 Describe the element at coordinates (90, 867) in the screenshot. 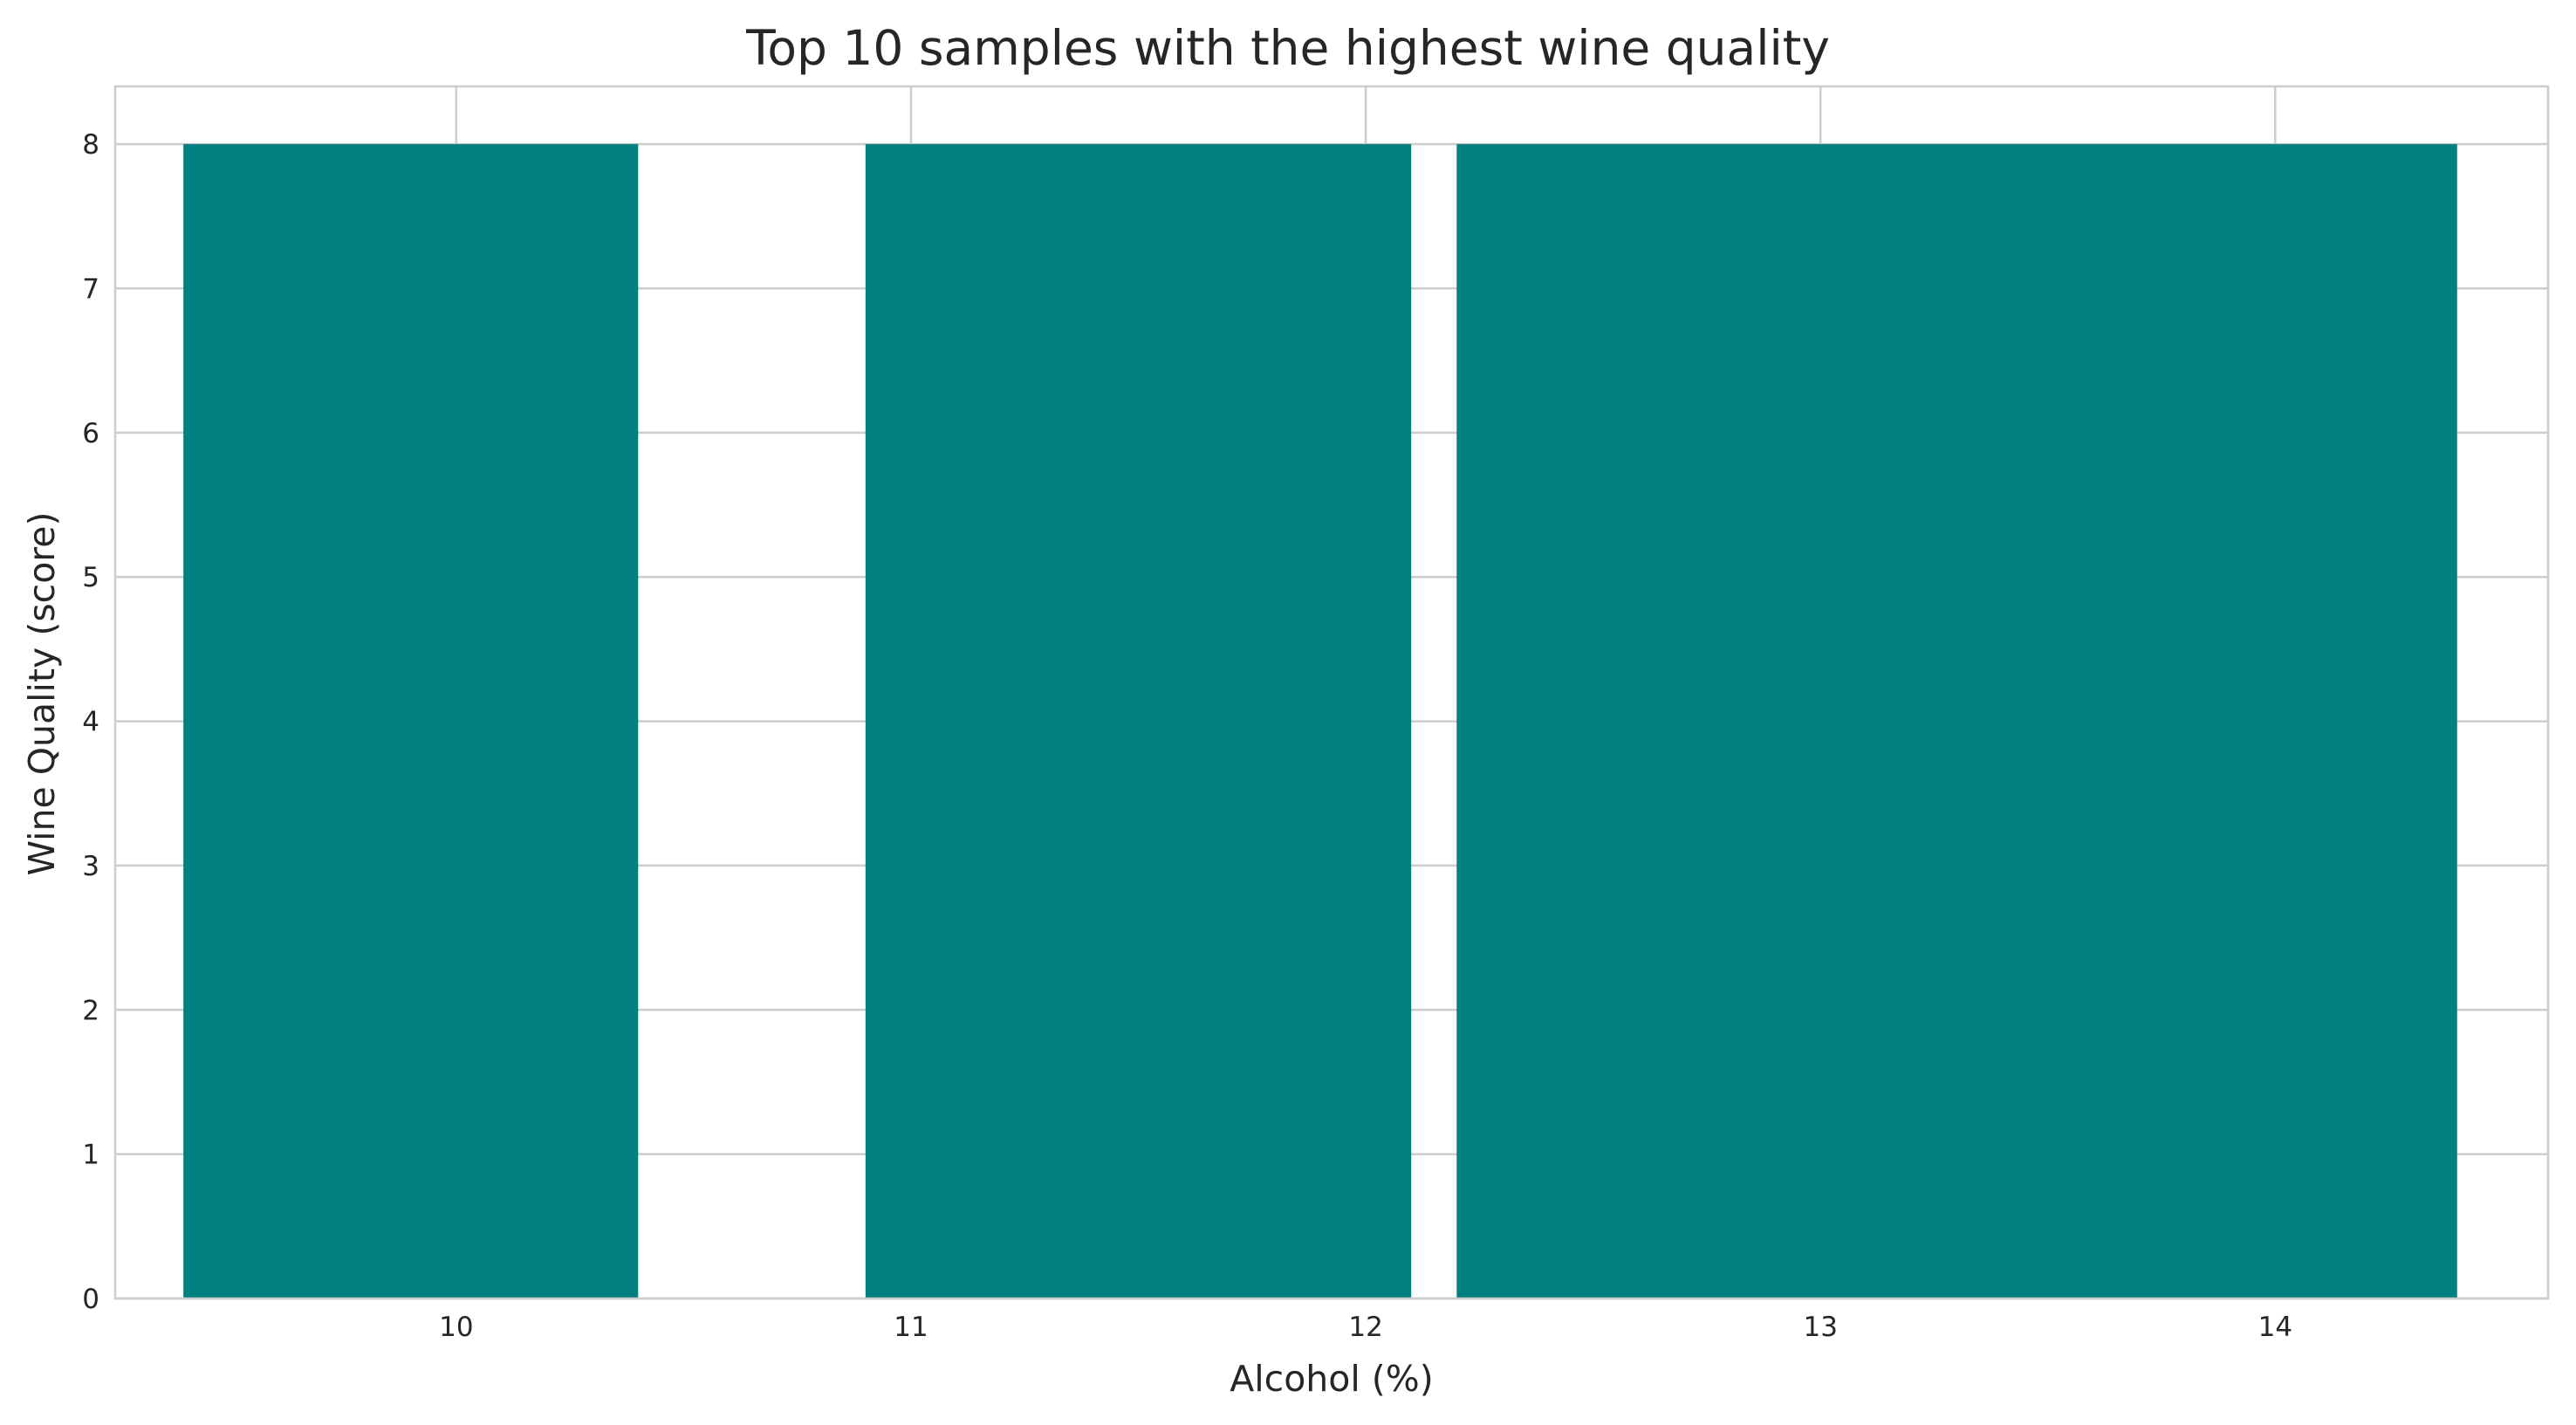

I see `y-tick-label: 3` at that location.